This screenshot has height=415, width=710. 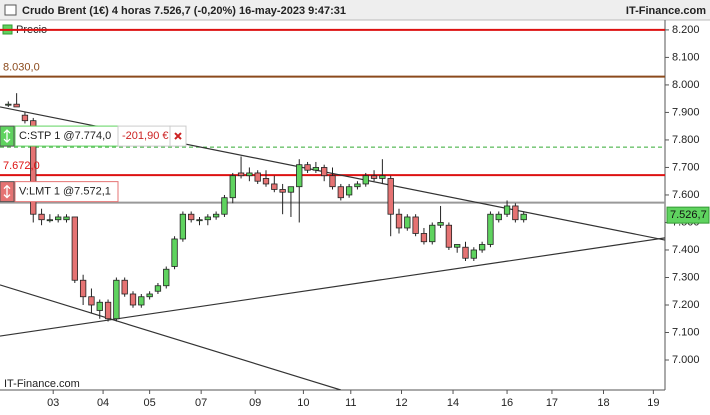 What do you see at coordinates (21, 68) in the screenshot?
I see `level-label: 8.030,0` at bounding box center [21, 68].